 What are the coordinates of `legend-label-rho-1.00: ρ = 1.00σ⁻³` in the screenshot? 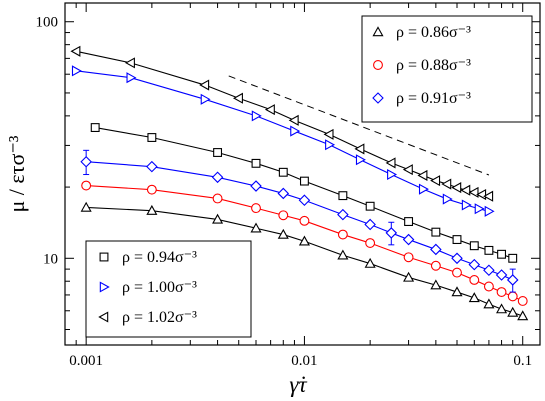 It's located at (159, 287).